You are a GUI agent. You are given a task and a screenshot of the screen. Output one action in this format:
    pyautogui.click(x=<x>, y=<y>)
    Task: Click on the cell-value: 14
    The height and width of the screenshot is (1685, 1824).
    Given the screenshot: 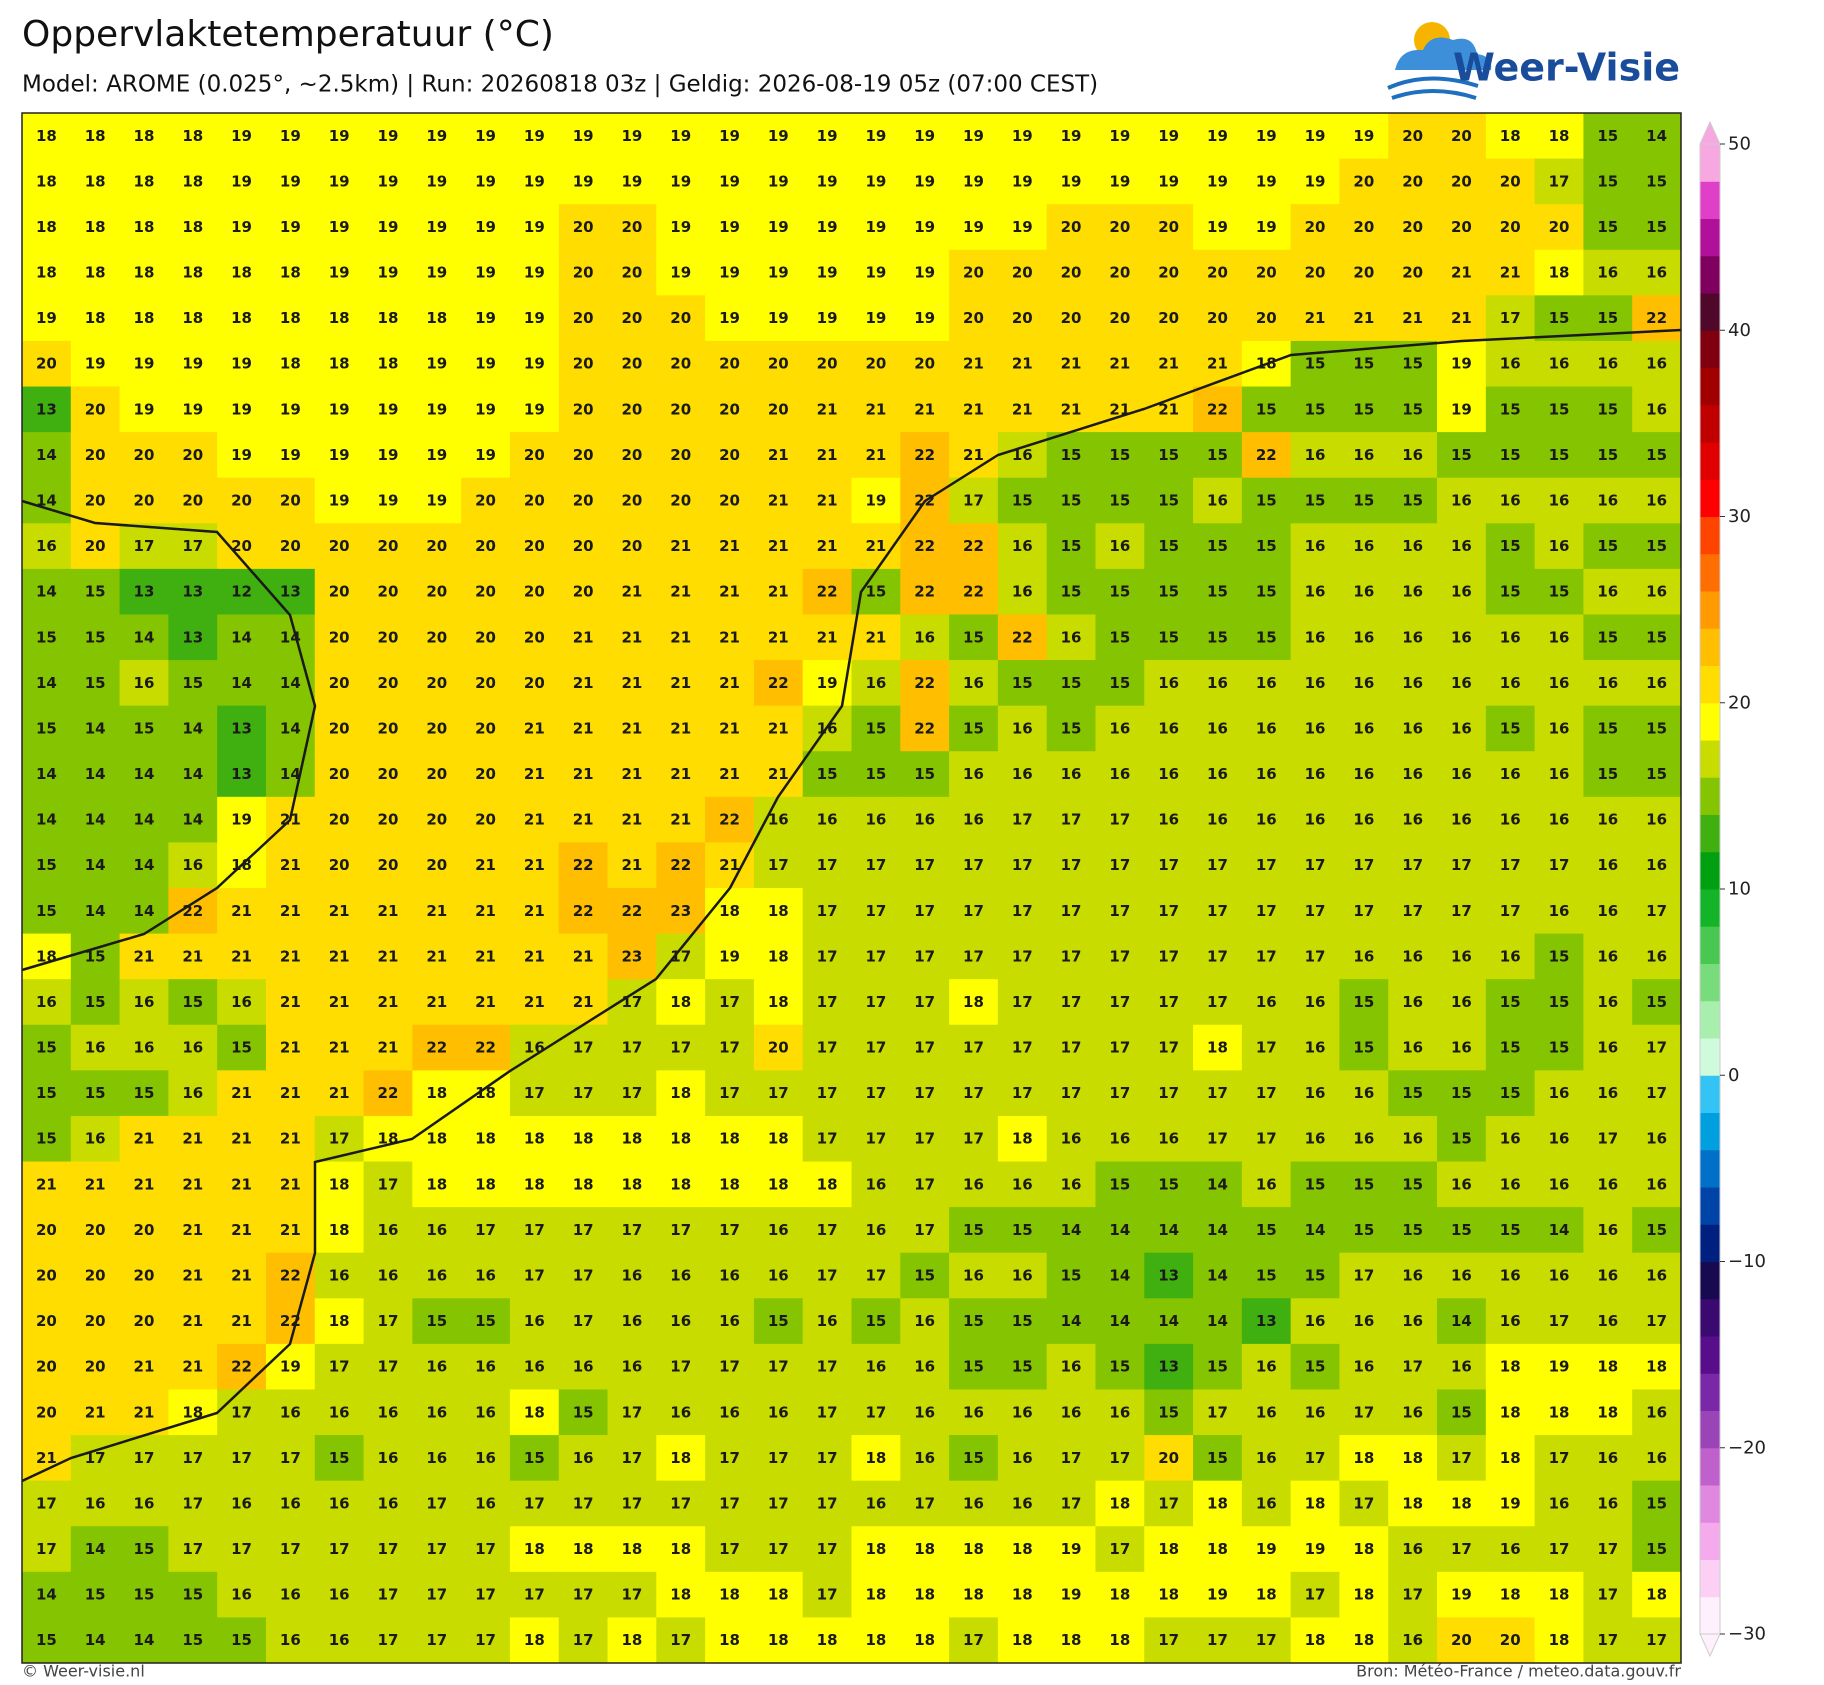 What is the action you would take?
    pyautogui.click(x=241, y=683)
    